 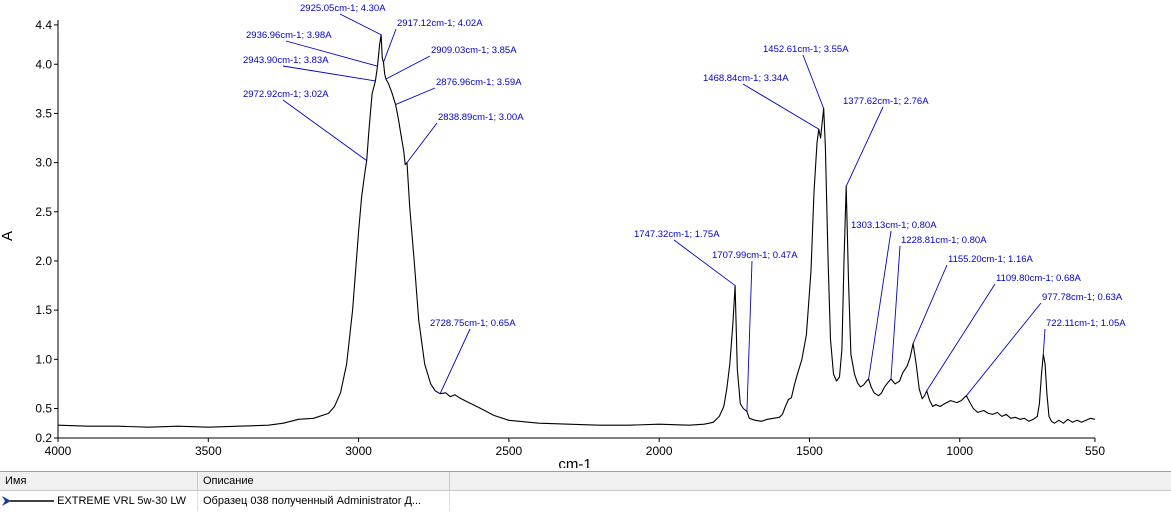 I want to click on peak-annotation-label: 2728.75cm-1; 0.65A, so click(x=473, y=323).